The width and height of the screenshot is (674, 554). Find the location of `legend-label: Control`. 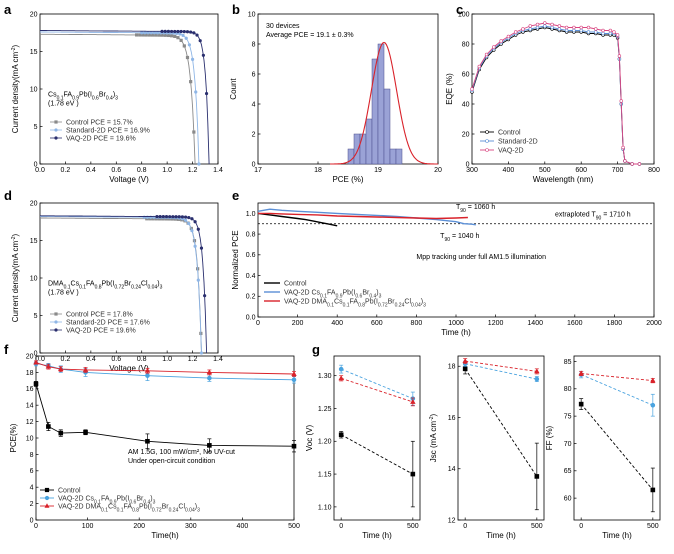

legend-label: Control is located at coordinates (295, 283).